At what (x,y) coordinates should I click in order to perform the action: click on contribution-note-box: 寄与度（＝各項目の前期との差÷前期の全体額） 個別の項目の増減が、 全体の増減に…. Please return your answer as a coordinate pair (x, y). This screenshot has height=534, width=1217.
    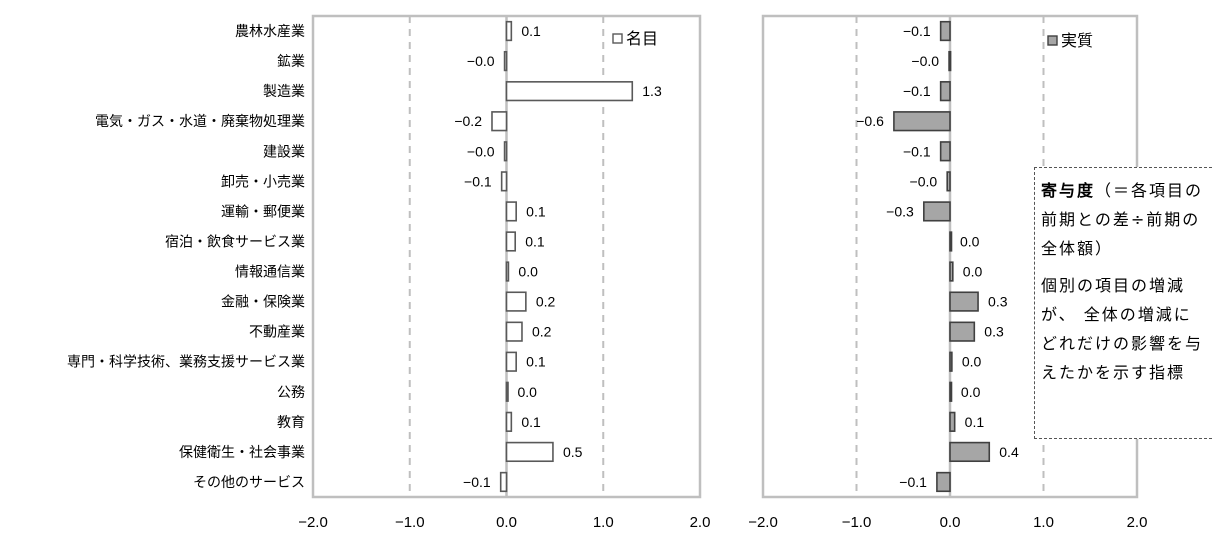
    Looking at the image, I should click on (1123, 303).